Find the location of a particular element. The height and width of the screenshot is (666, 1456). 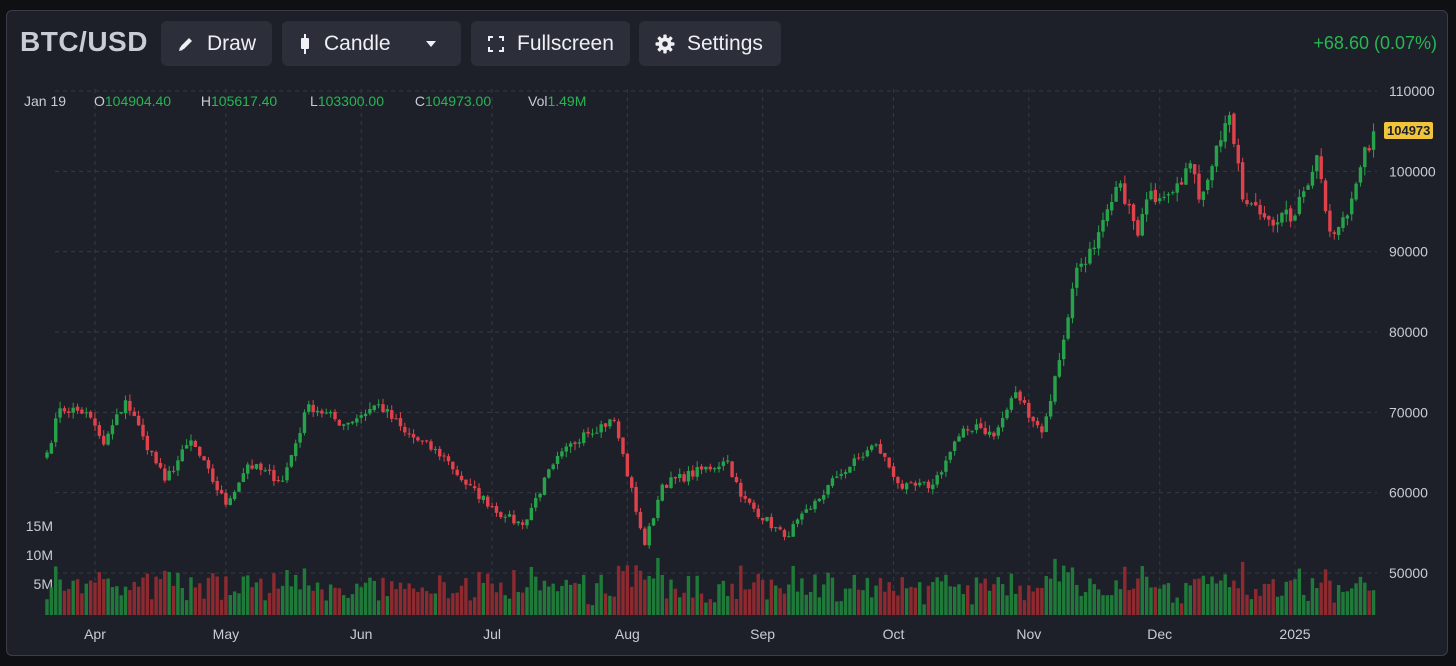

price-change: +68.60 (0.07%) is located at coordinates (1375, 43).